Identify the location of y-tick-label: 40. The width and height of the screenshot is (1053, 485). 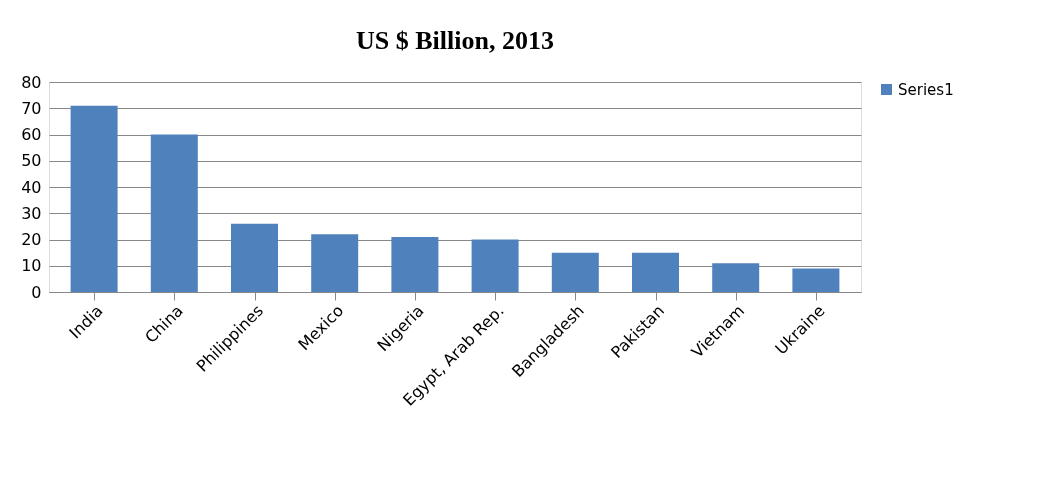
(31, 187).